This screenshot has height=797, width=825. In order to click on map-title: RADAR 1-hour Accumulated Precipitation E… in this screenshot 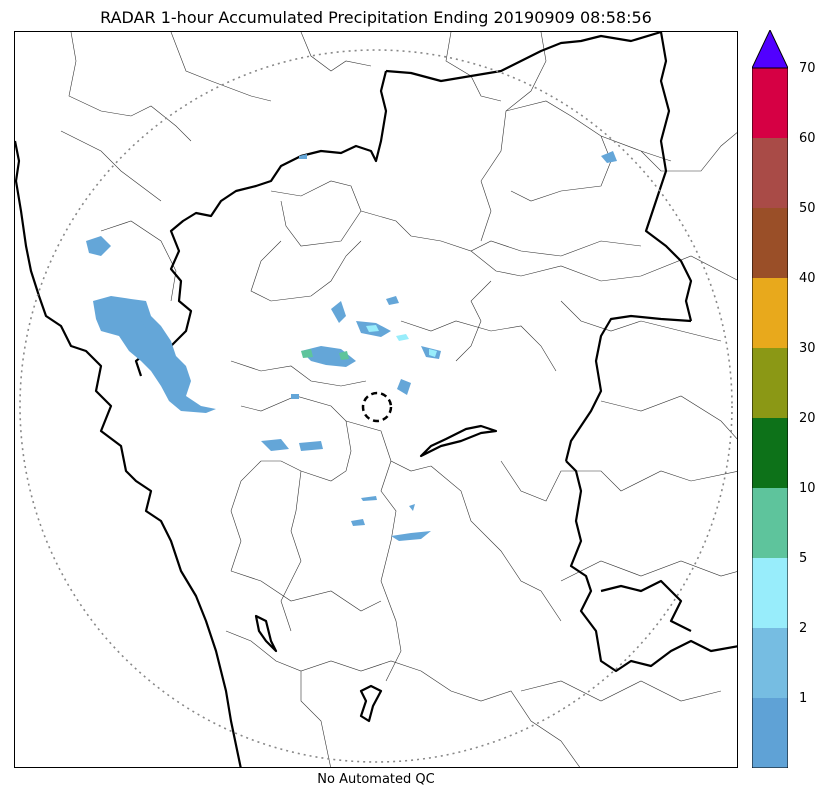, I will do `click(376, 17)`.